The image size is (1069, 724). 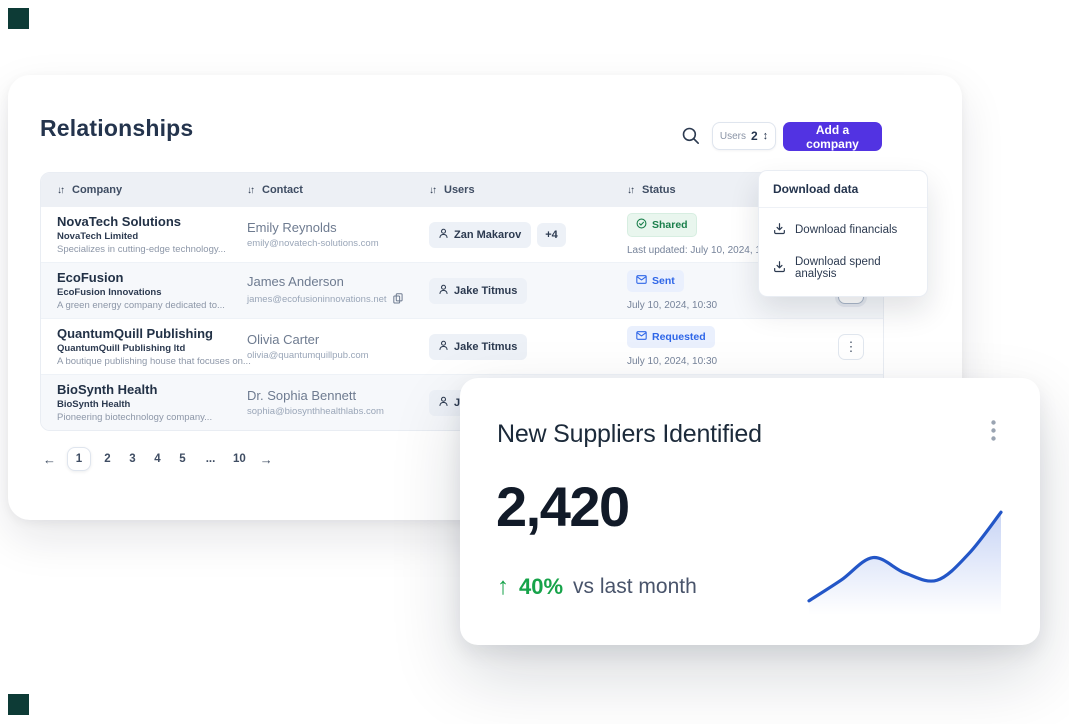 I want to click on previous-page-button: ←, so click(x=49, y=459).